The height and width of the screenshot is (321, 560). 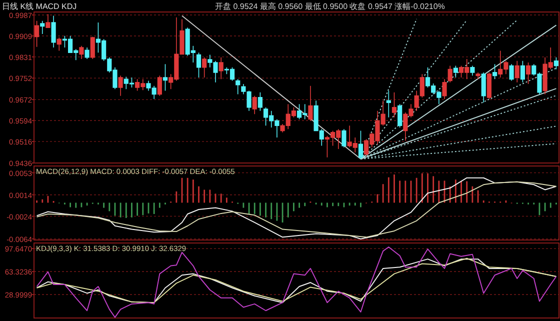 What do you see at coordinates (330, 6) in the screenshot?
I see `chart-subtitle: 开盘 0.9524 最高 0.9560 最低 0.9500 收盘 0.9547 涨幅-0.0210%` at bounding box center [330, 6].